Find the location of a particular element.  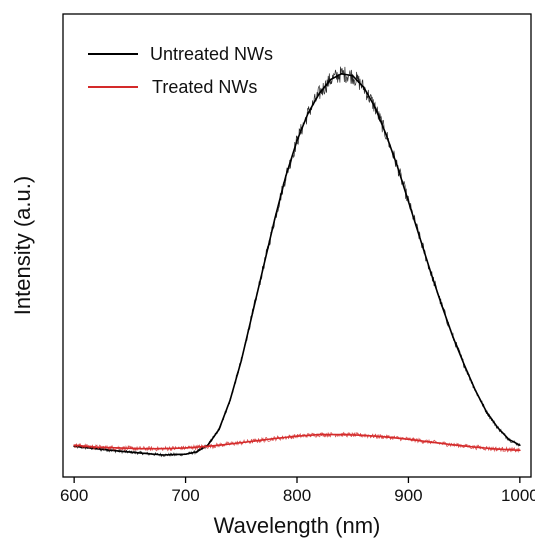

x-tick-label: 800 is located at coordinates (297, 495).